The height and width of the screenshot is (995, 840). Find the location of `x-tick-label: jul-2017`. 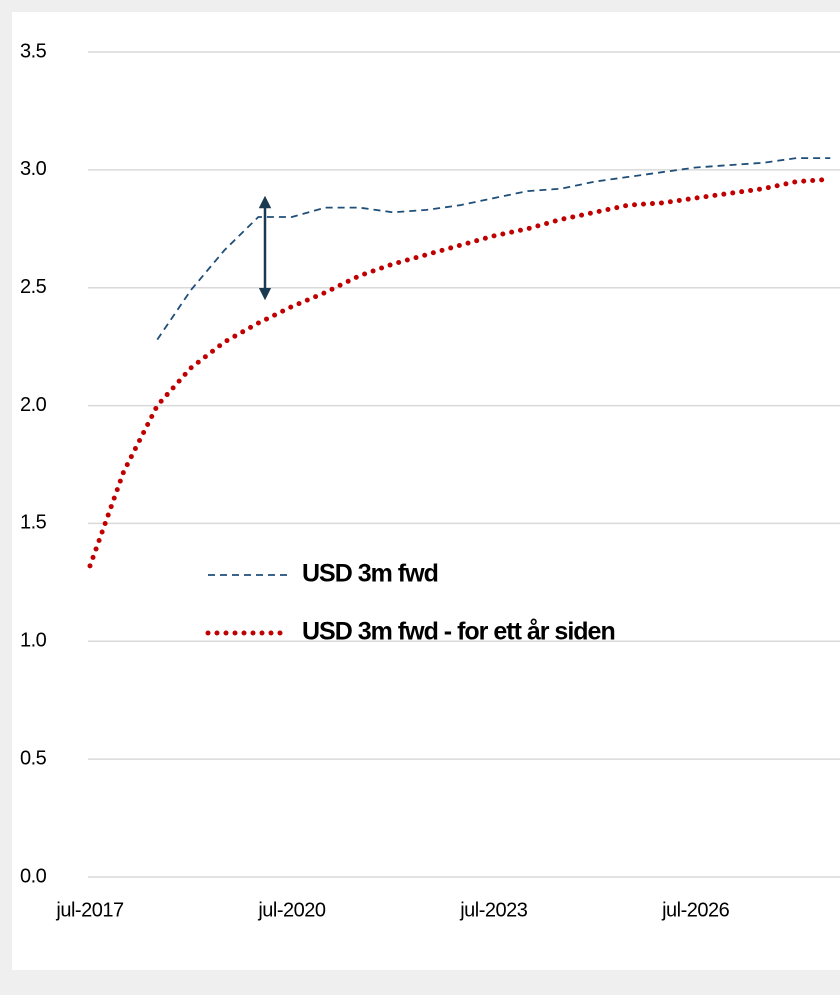

x-tick-label: jul-2017 is located at coordinates (89, 910).